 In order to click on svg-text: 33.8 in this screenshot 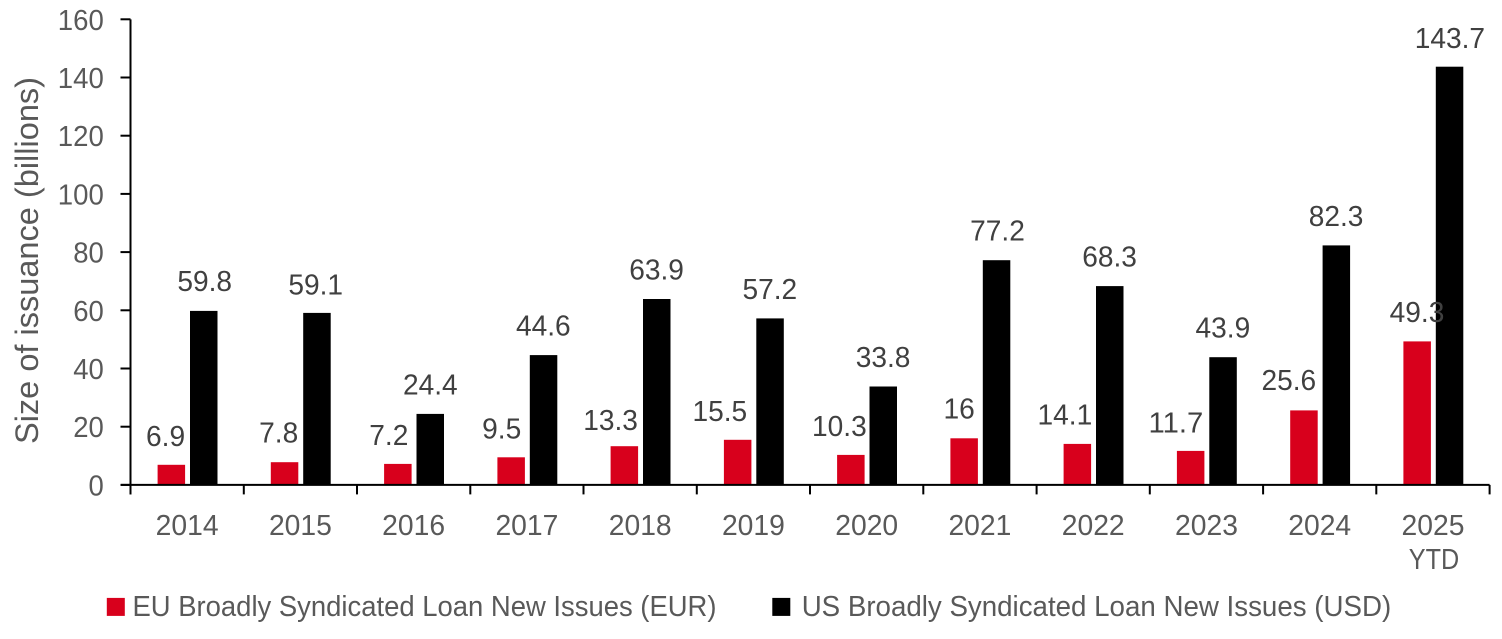, I will do `click(883, 358)`.